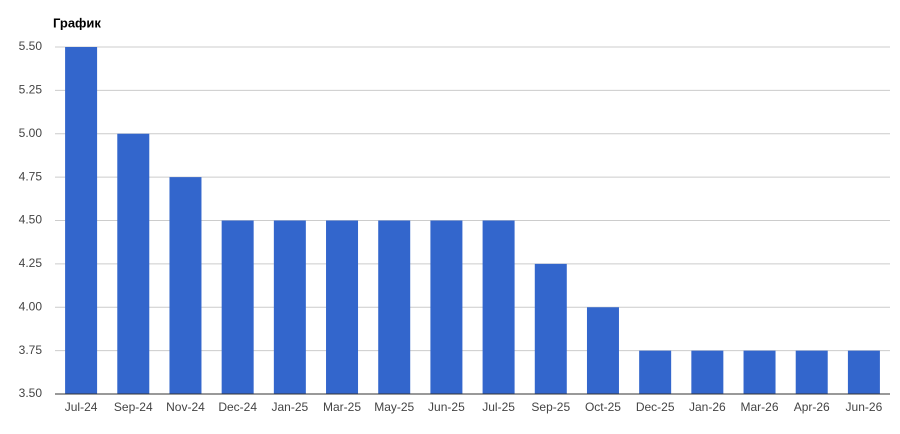 Image resolution: width=900 pixels, height=434 pixels. Describe the element at coordinates (237, 407) in the screenshot. I see `x-tick-label: Dec-24` at that location.